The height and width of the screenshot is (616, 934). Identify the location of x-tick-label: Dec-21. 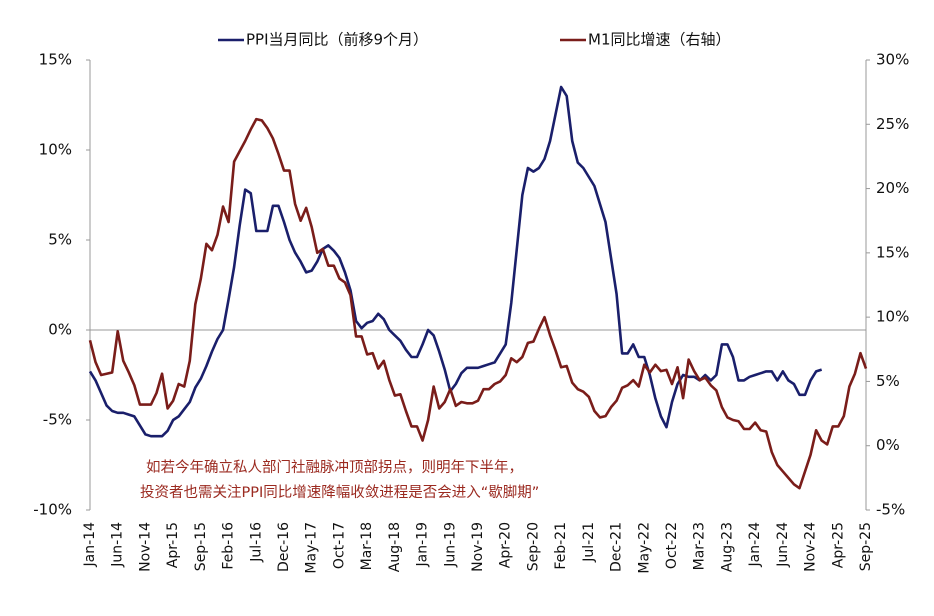
(617, 547).